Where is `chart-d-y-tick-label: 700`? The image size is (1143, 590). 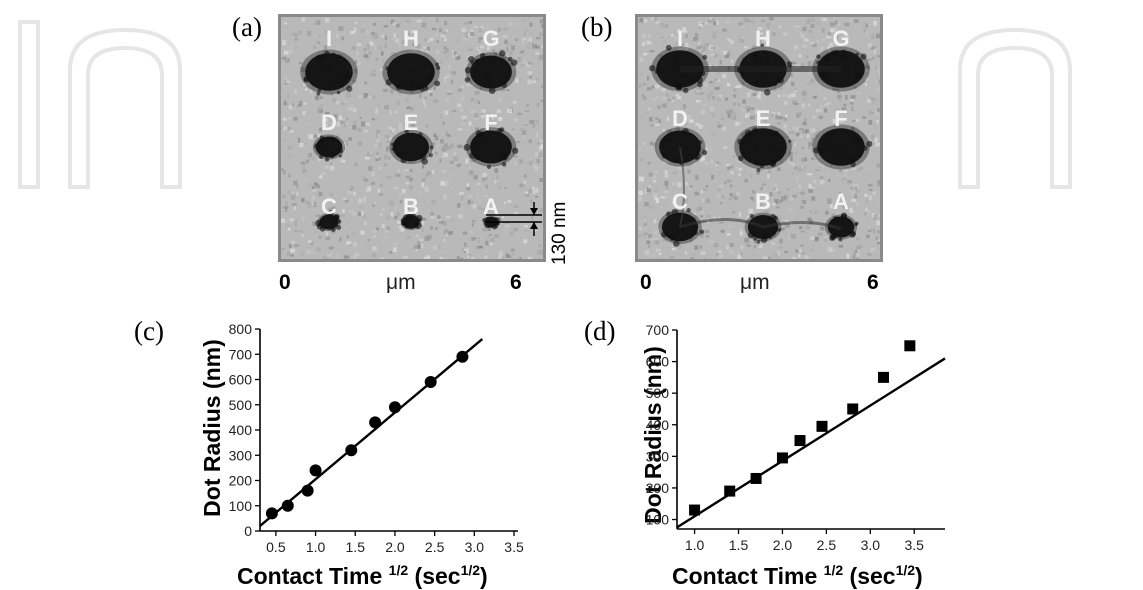
chart-d-y-tick-label: 700 is located at coordinates (658, 330).